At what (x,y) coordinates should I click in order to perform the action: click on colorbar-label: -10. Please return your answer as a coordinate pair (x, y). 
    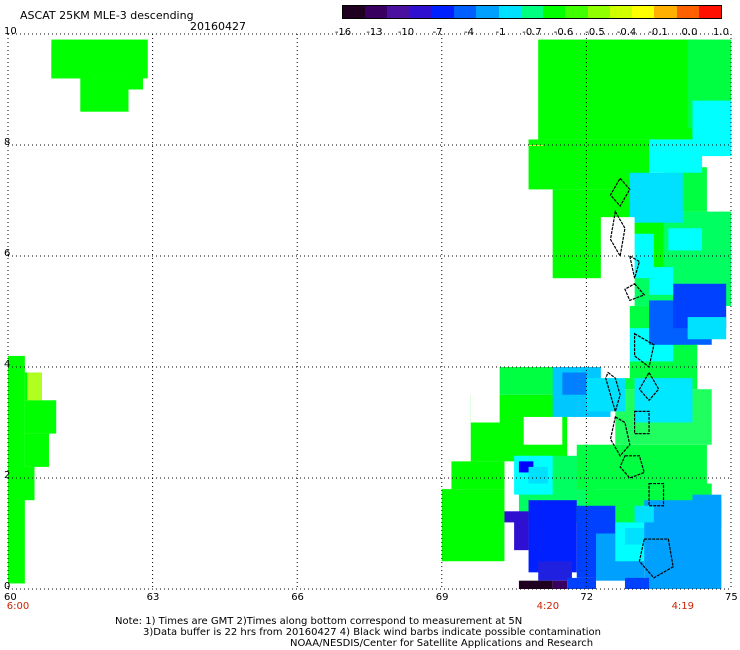
    Looking at the image, I should click on (406, 32).